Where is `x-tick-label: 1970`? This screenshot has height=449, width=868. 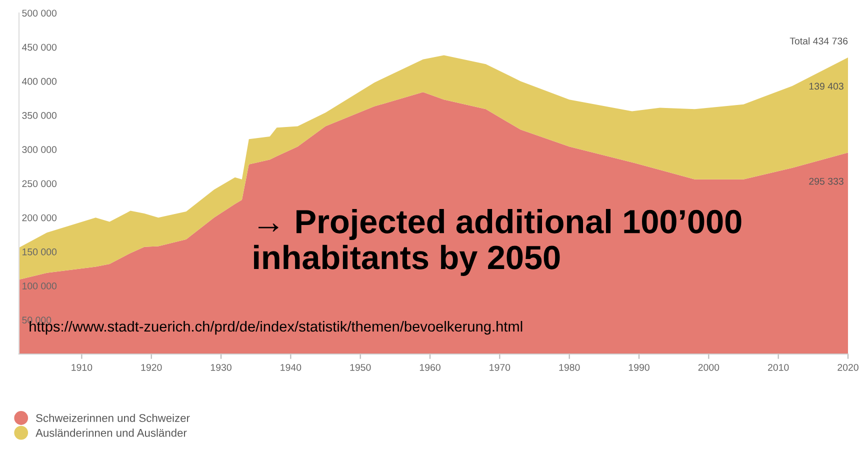
x-tick-label: 1970 is located at coordinates (500, 367).